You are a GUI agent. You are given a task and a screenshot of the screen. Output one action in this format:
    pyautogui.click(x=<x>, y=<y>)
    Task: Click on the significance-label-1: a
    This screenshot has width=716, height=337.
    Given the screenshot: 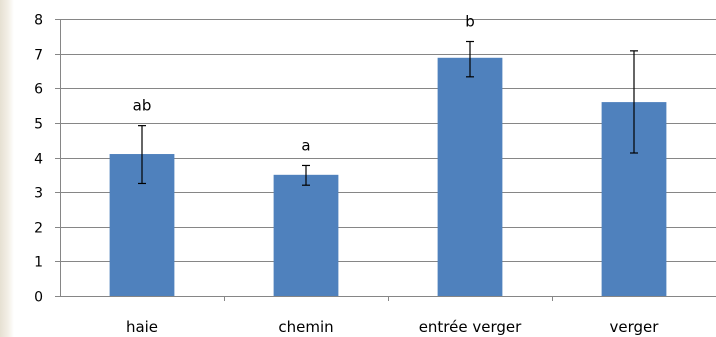 What is the action you would take?
    pyautogui.click(x=305, y=145)
    